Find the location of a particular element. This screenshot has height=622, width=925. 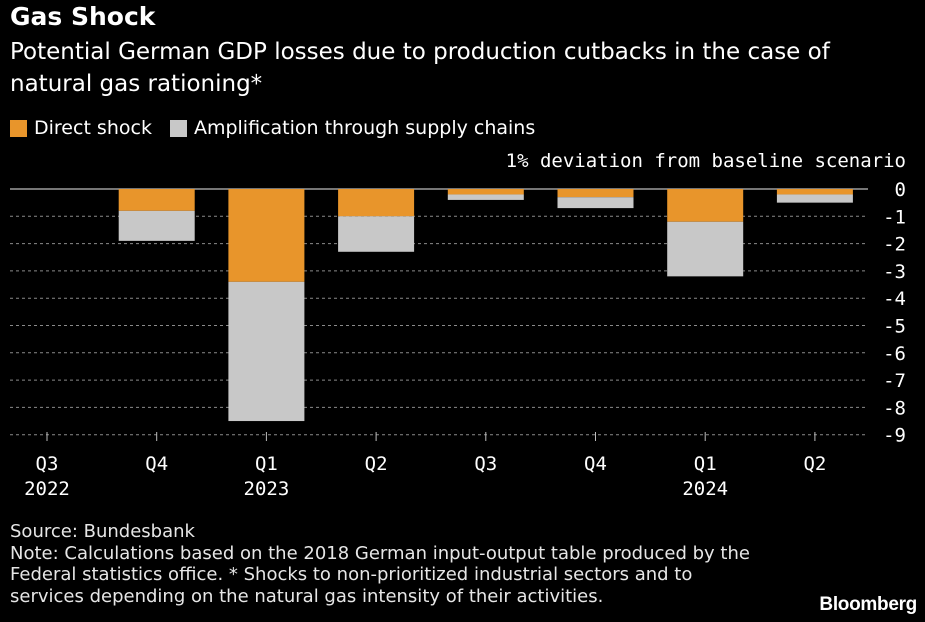

bloomberg-logo: Bloomberg is located at coordinates (868, 604).